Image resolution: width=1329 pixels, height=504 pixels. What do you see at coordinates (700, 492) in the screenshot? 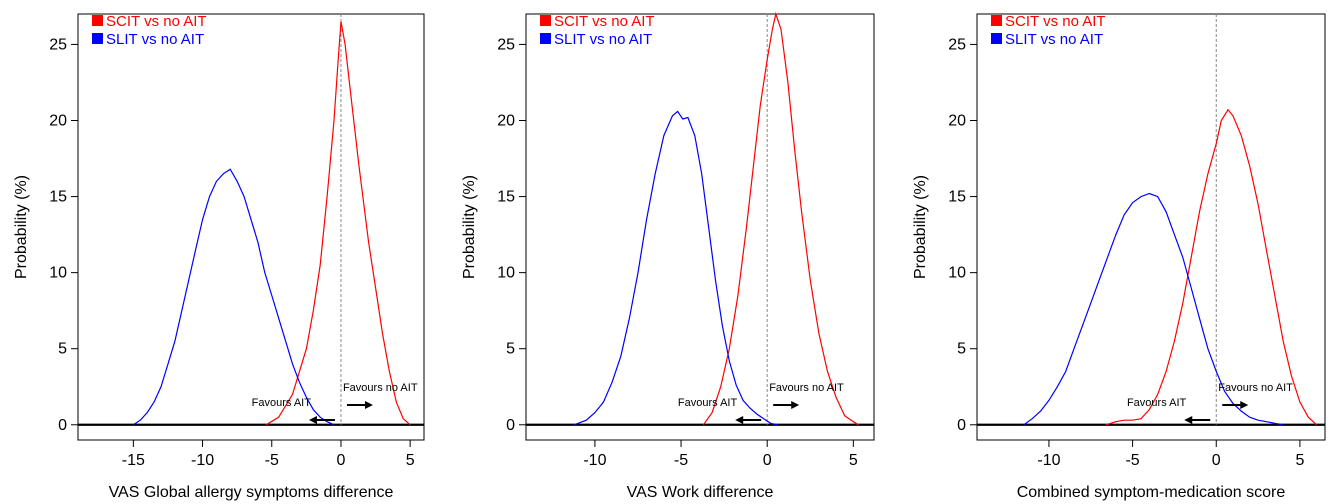
I see `x-axis-label: VAS Work difference` at bounding box center [700, 492].